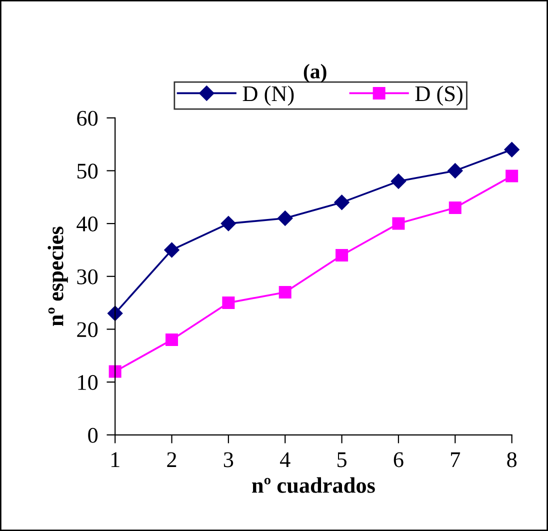 This screenshot has height=531, width=548. Describe the element at coordinates (315, 73) in the screenshot. I see `chart-title: (a)` at that location.